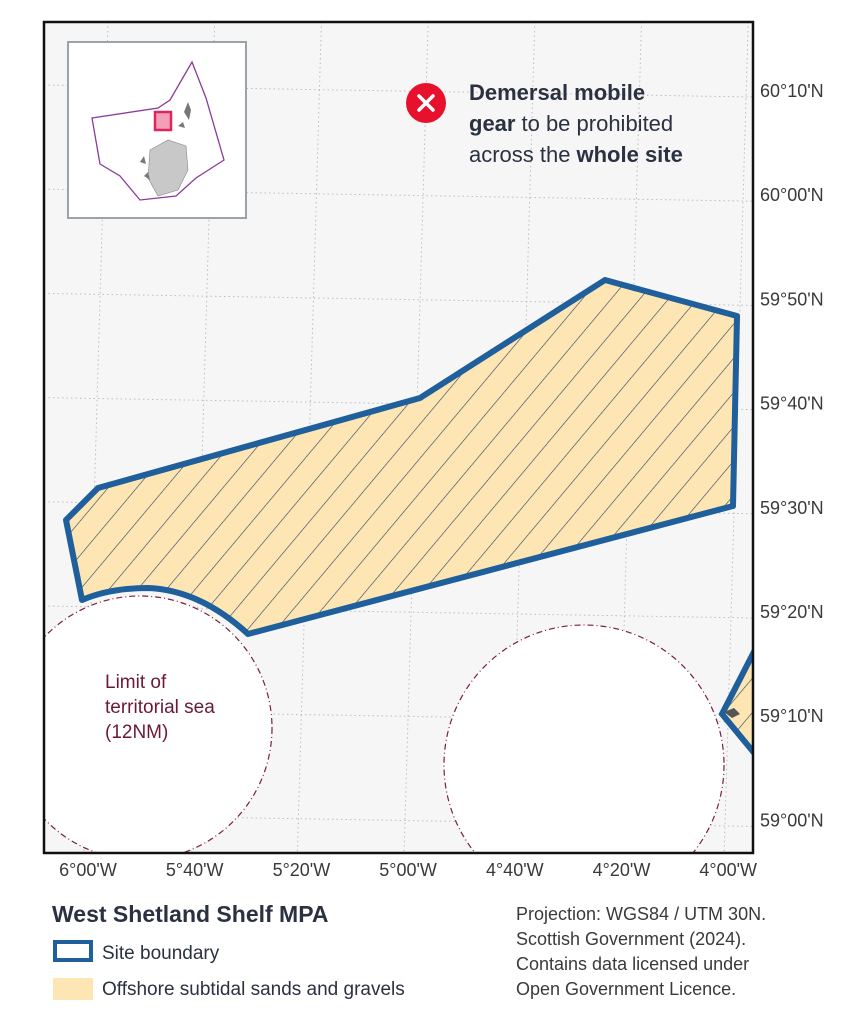 This screenshot has width=854, height=1022. What do you see at coordinates (515, 870) in the screenshot?
I see `lon-label: 4°40'W` at bounding box center [515, 870].